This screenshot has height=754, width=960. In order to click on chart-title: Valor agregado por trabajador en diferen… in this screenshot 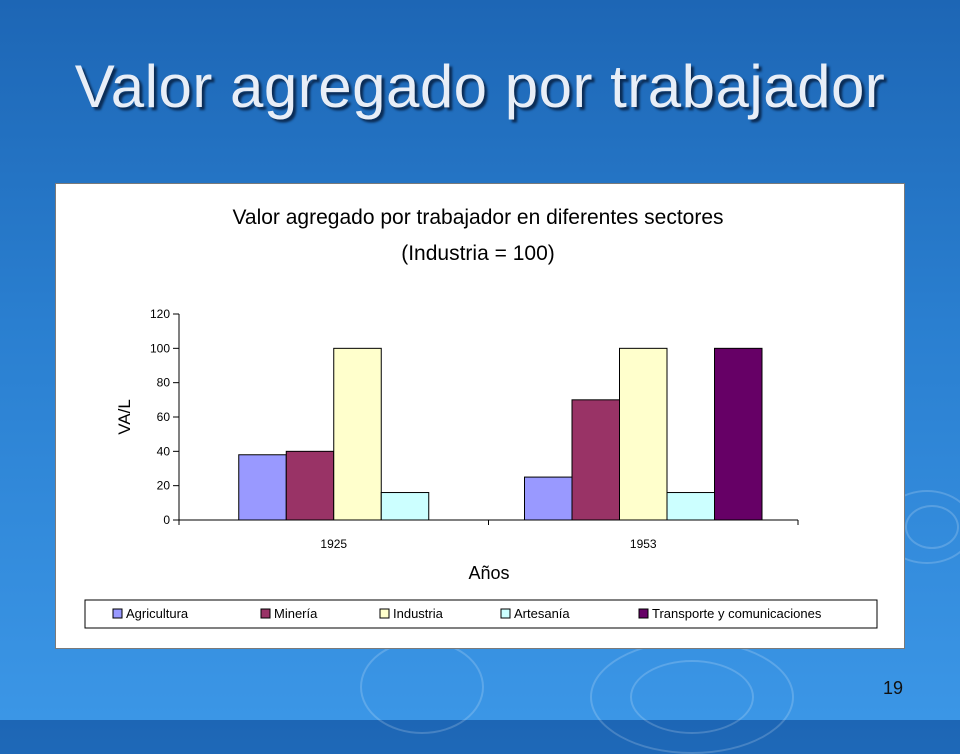, I will do `click(477, 217)`.